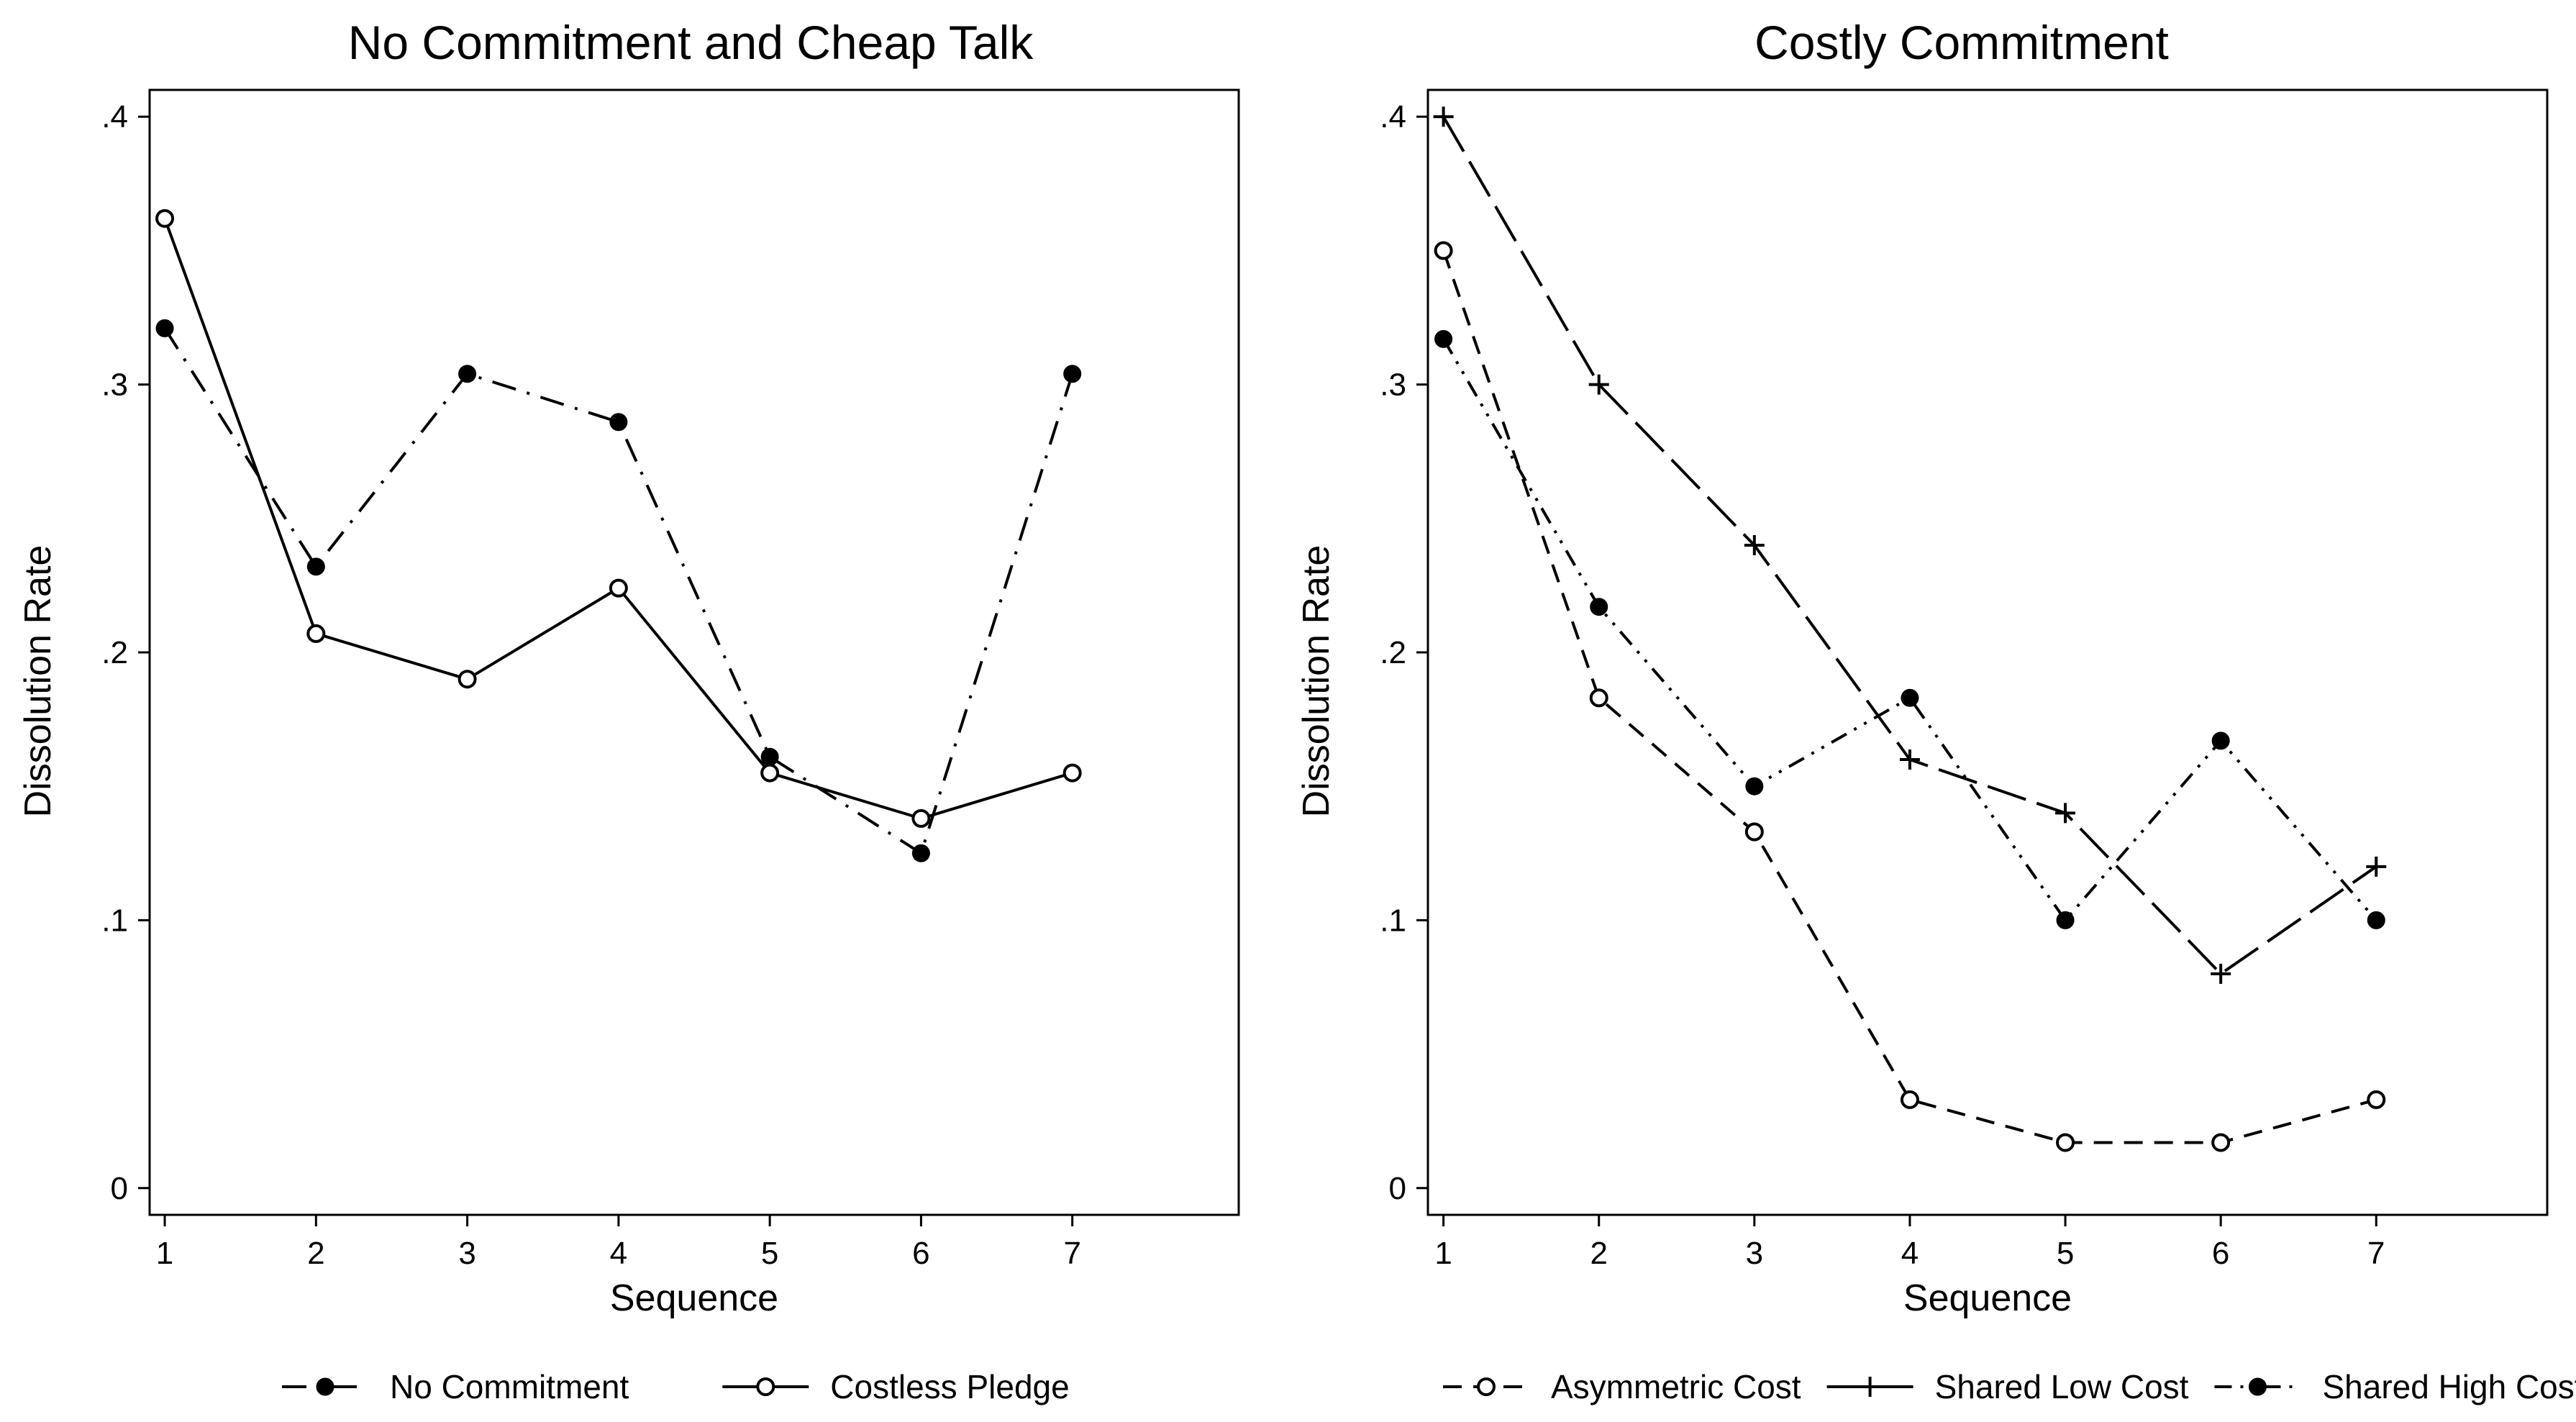 The width and height of the screenshot is (2576, 1422). Describe the element at coordinates (1962, 42) in the screenshot. I see `chart-title: Costly Commitment` at that location.